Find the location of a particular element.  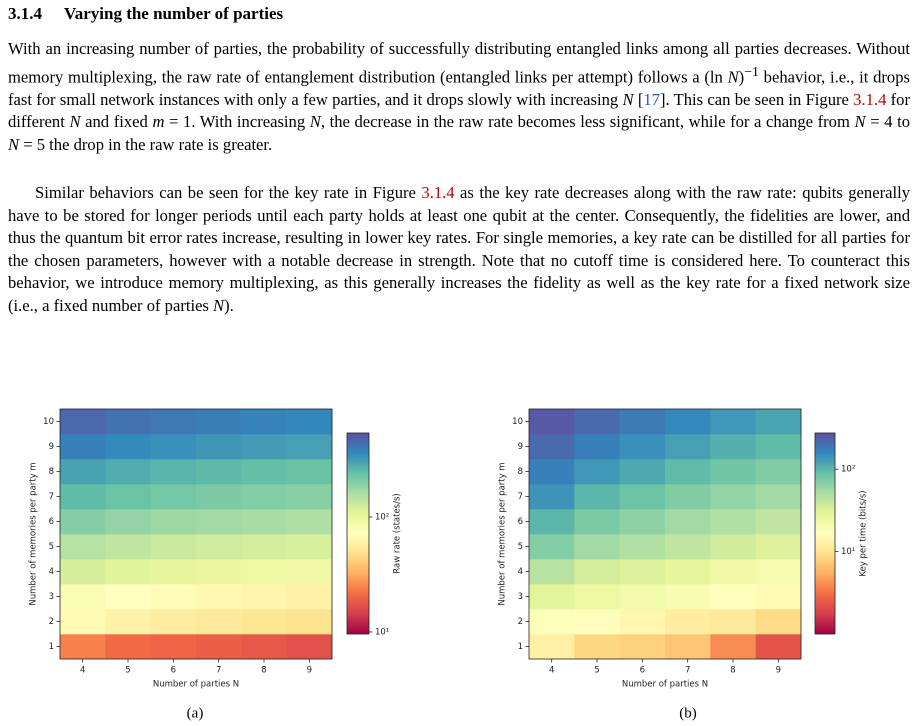

y-tick-label: 5 is located at coordinates (51, 547).